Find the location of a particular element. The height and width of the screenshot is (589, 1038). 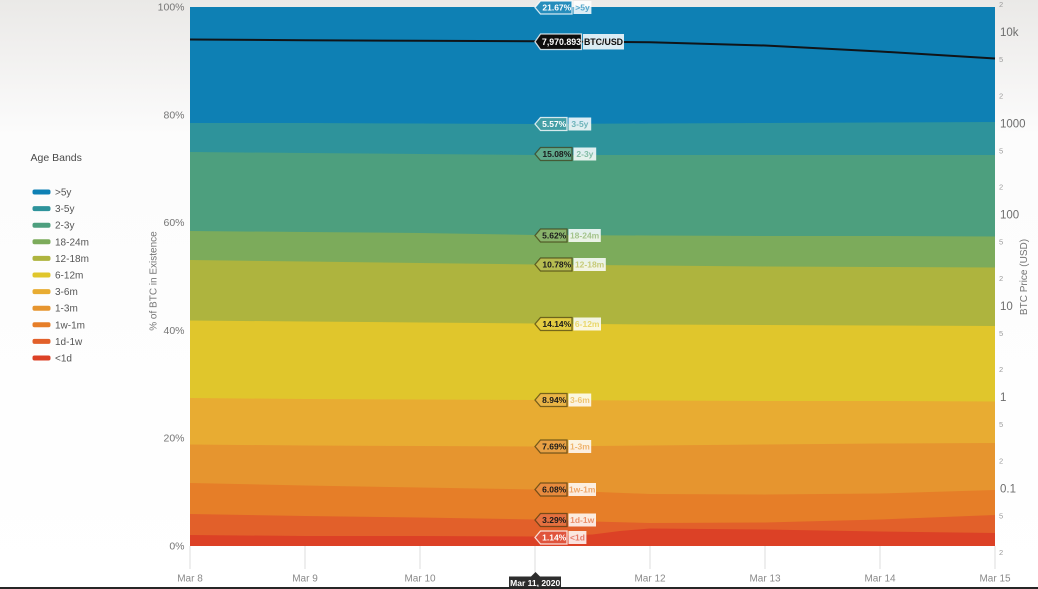

svg-text: 40% is located at coordinates (173, 331).